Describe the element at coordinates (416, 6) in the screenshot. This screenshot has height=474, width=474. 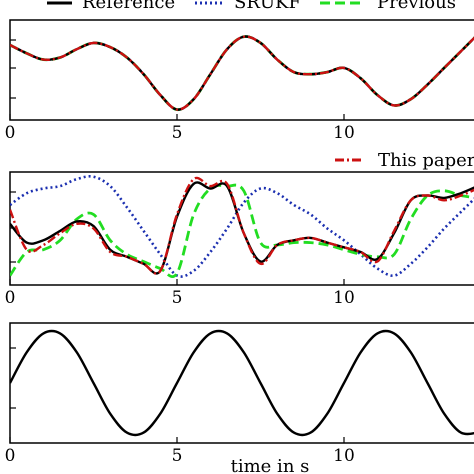
I see `legend-label-previous: Previous` at that location.